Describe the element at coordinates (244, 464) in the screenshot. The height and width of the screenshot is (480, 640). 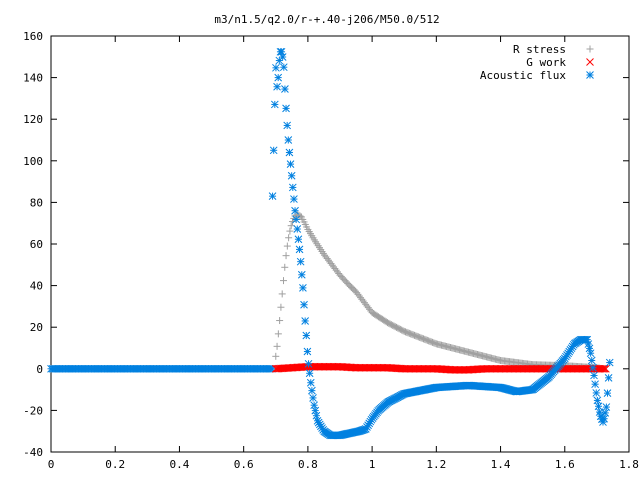
I see `x-tick-label: 0.6` at that location.